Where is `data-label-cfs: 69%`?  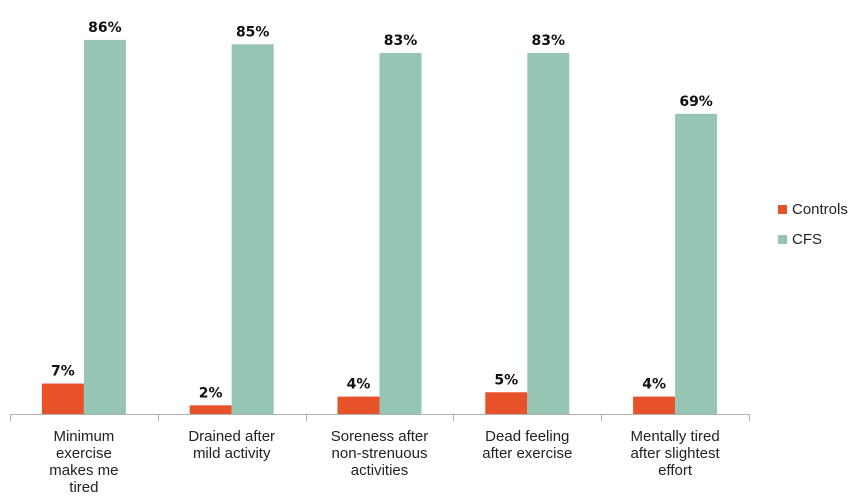 data-label-cfs: 69% is located at coordinates (696, 102).